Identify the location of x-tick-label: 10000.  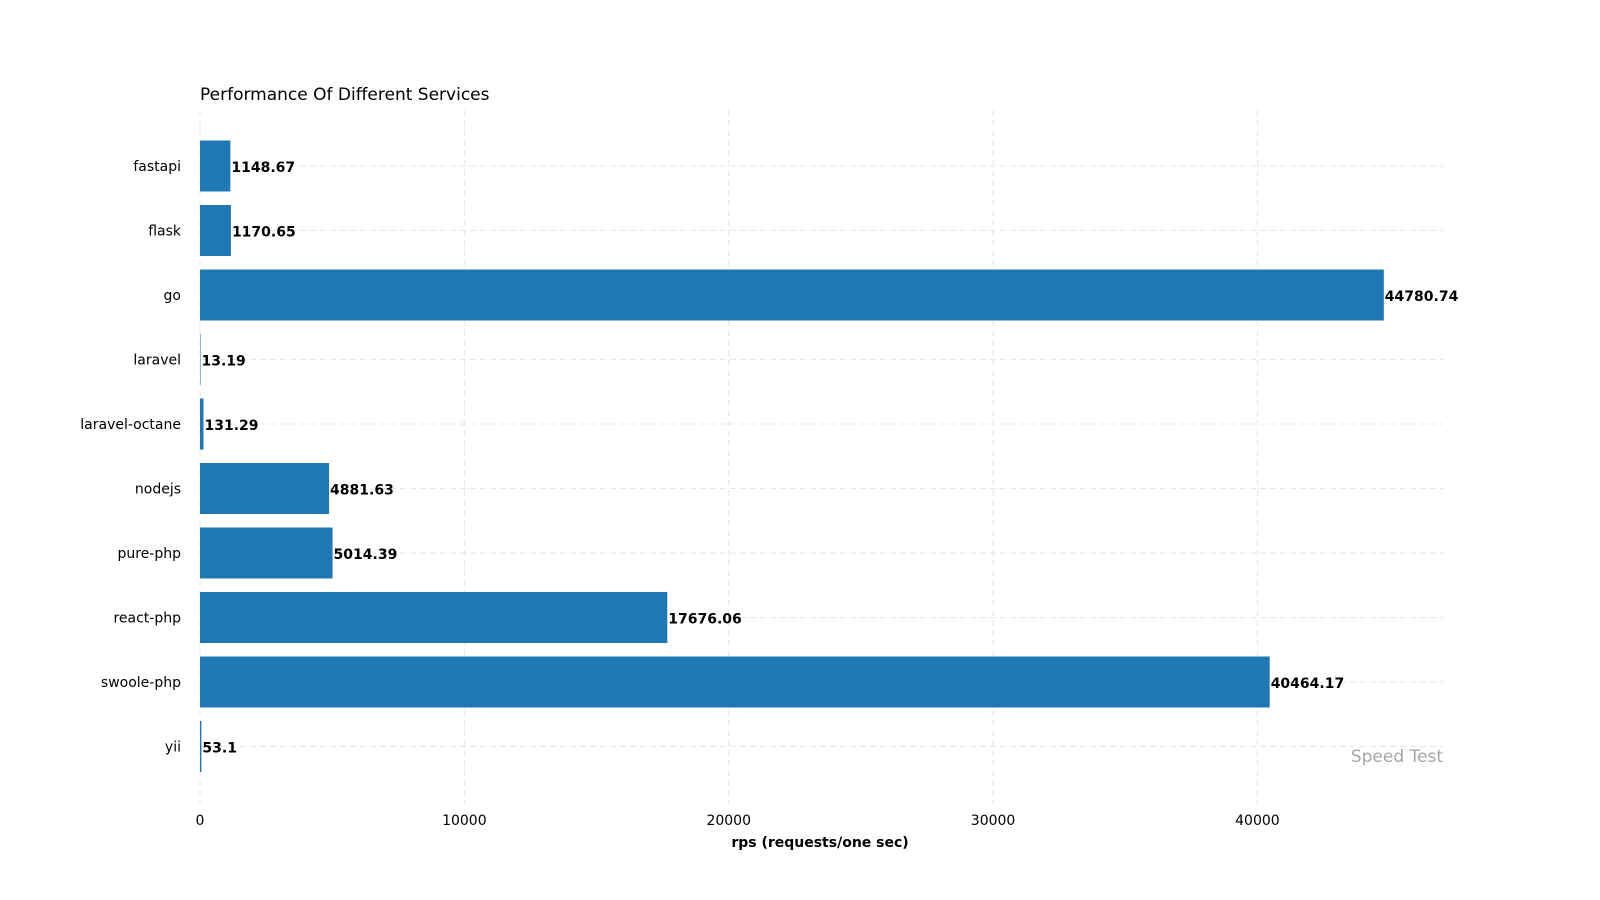
(464, 821).